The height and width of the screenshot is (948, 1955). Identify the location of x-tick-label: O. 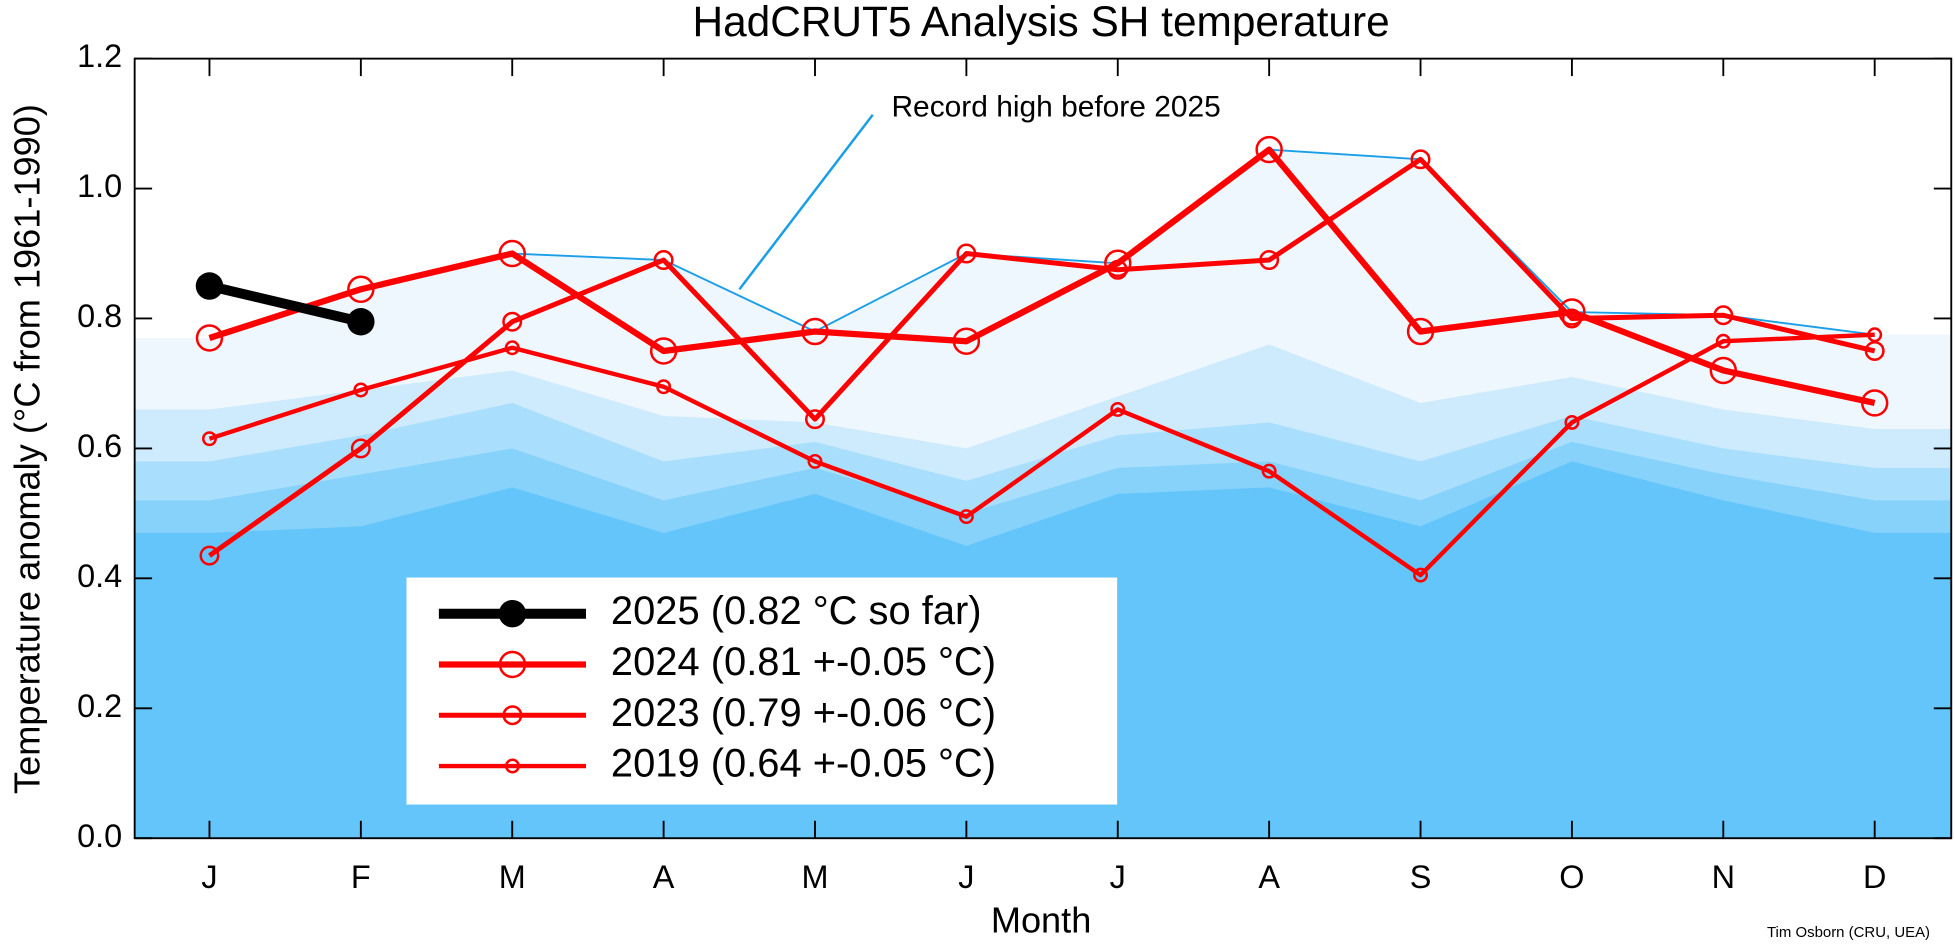
(1571, 877).